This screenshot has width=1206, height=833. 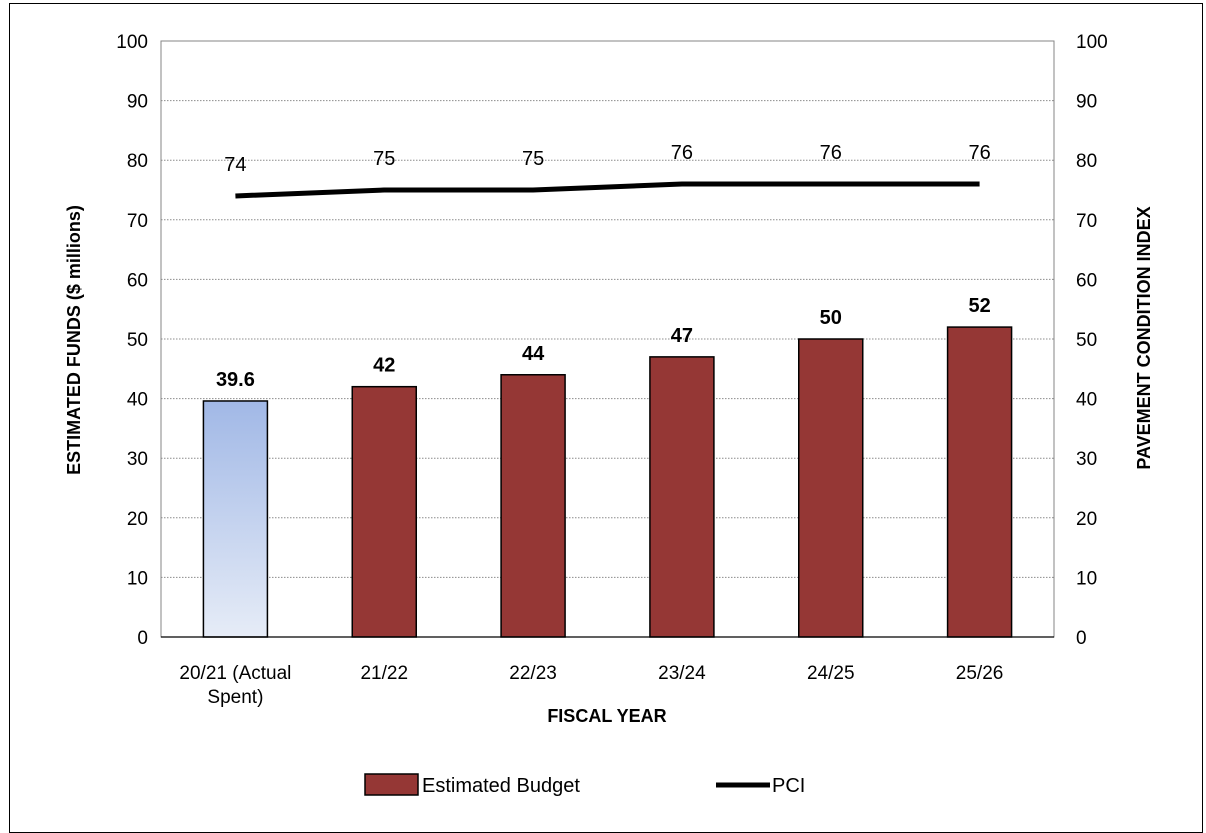 I want to click on bar-value-label: 44, so click(x=533, y=354).